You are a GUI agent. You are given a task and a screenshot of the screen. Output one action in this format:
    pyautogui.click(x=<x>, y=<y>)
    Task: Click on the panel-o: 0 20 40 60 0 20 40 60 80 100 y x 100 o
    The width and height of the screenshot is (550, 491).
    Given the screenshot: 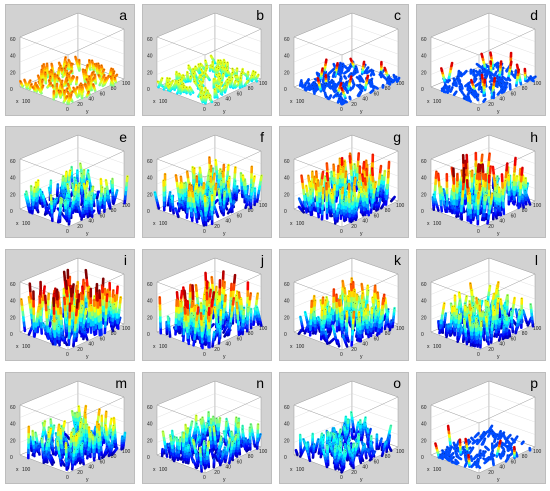 What is the action you would take?
    pyautogui.click(x=344, y=428)
    